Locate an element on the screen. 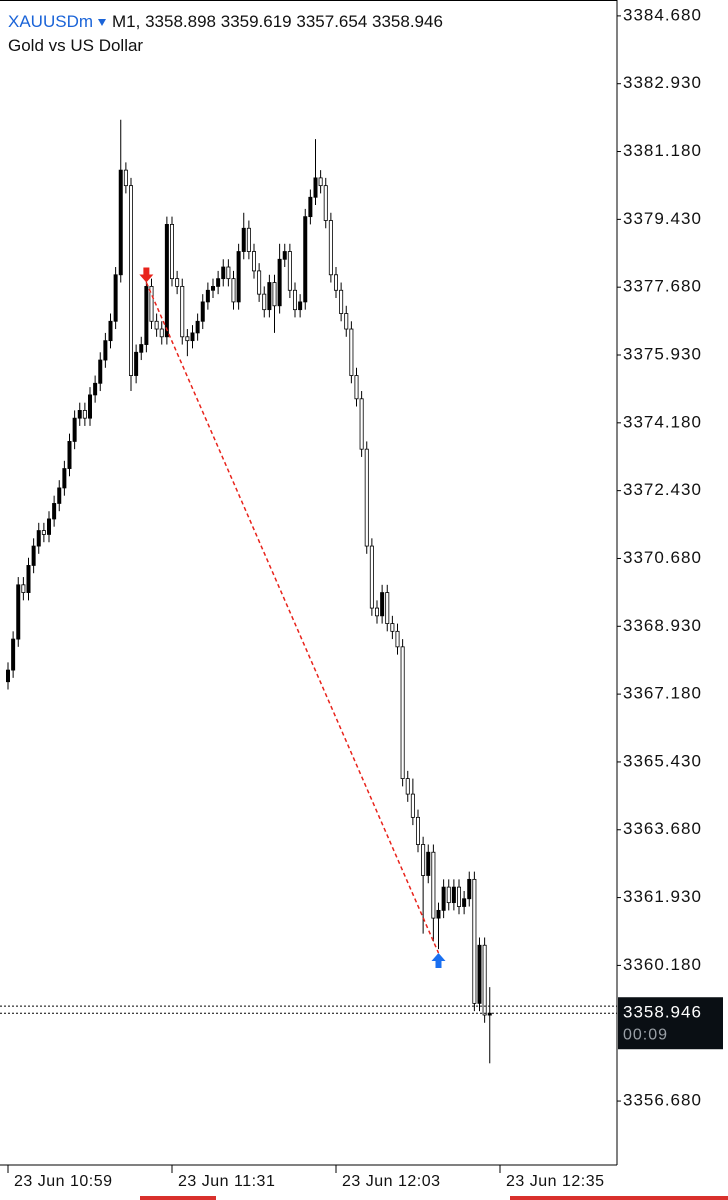 The width and height of the screenshot is (728, 1200). buy-arrow is located at coordinates (438, 961).